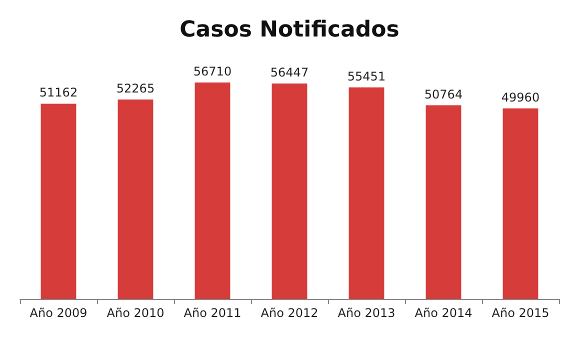  Describe the element at coordinates (521, 313) in the screenshot. I see `x-tick-label: Año 2015` at that location.